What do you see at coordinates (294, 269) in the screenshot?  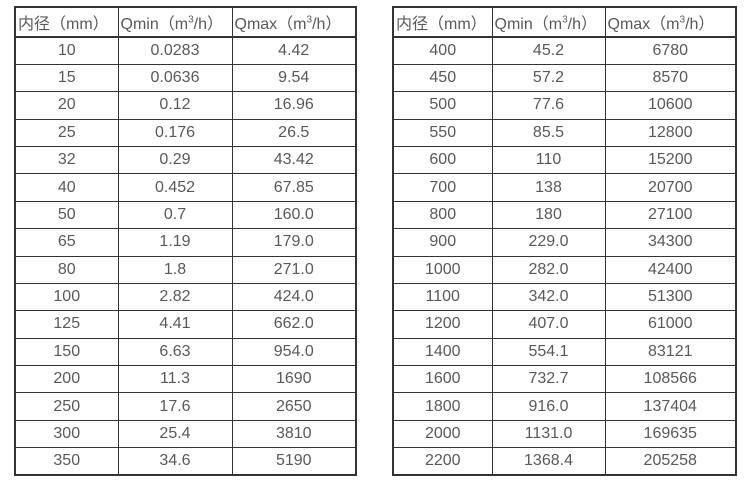 I see `qmax-cell: 271.0` at bounding box center [294, 269].